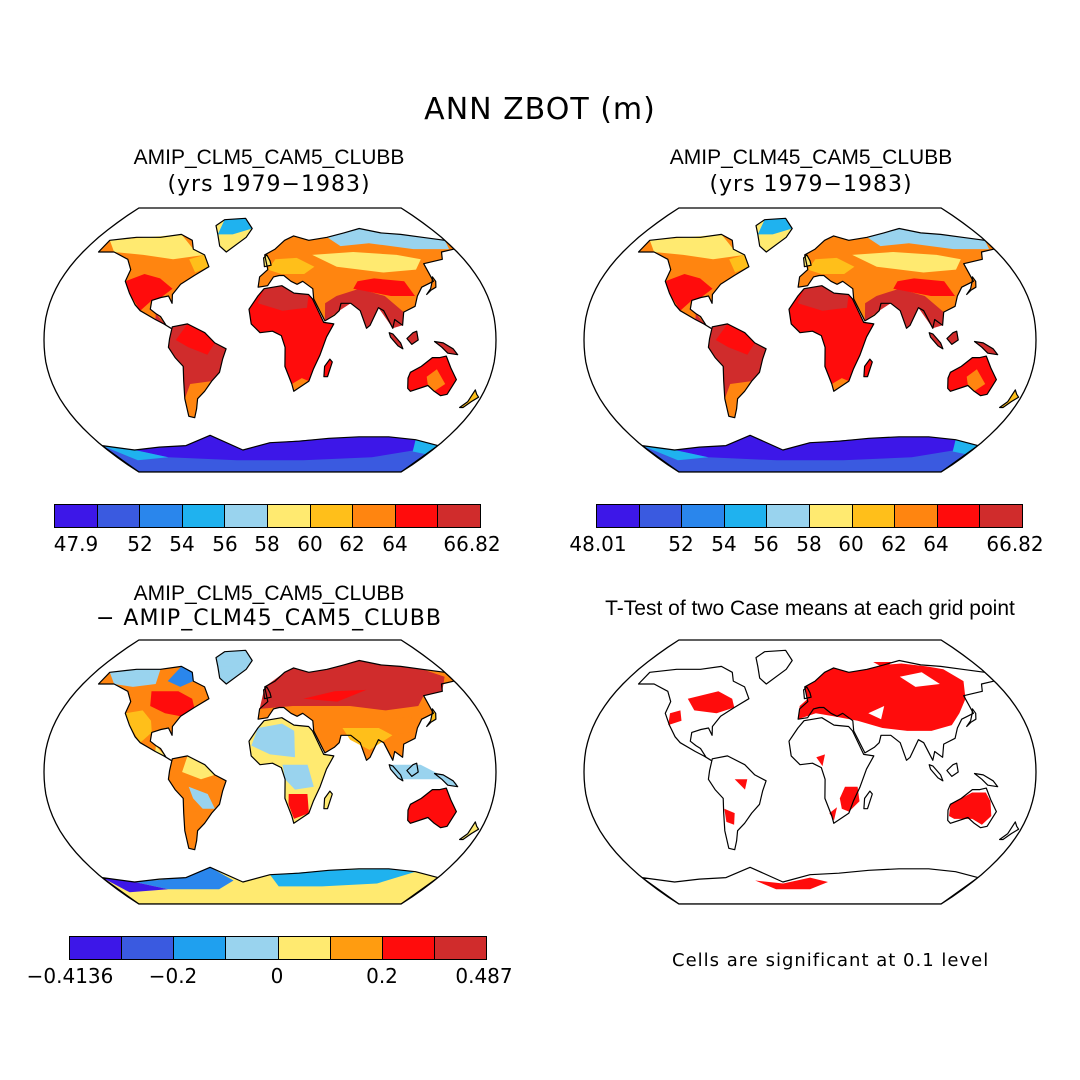  What do you see at coordinates (70, 976) in the screenshot?
I see `panel3-min-label: −0.4136` at bounding box center [70, 976].